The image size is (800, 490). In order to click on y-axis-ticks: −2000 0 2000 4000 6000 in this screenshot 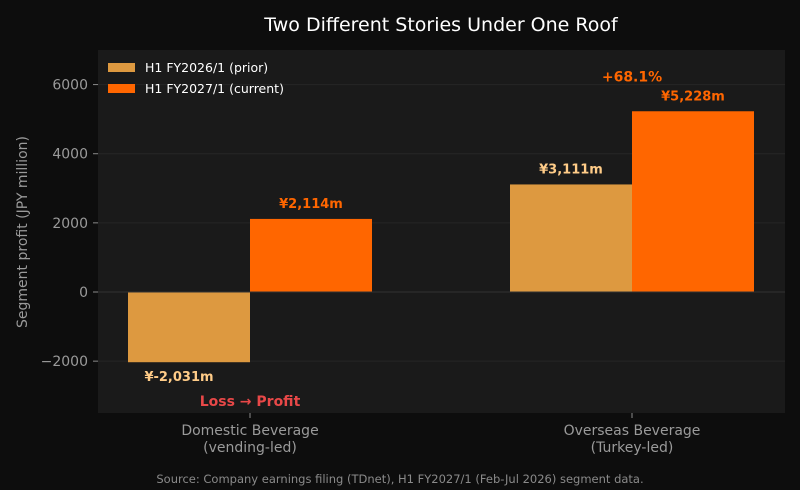, I will do `click(69, 224)`.